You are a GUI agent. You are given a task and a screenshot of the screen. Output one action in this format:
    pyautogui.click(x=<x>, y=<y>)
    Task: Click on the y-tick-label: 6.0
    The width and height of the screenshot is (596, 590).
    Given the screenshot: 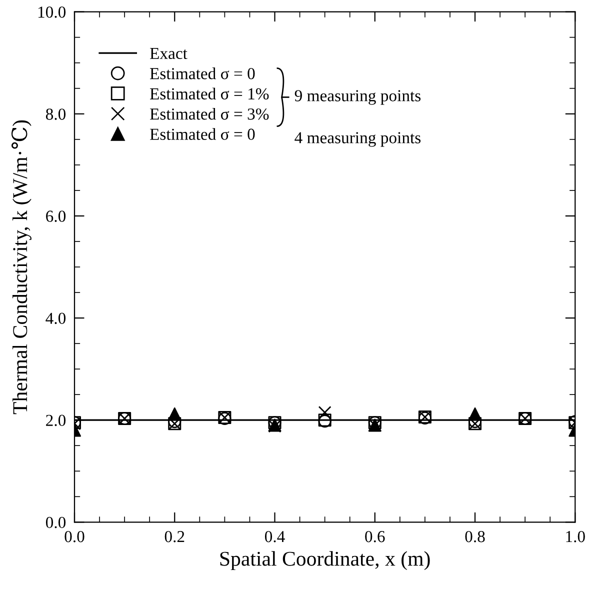 What is the action you would take?
    pyautogui.click(x=56, y=216)
    